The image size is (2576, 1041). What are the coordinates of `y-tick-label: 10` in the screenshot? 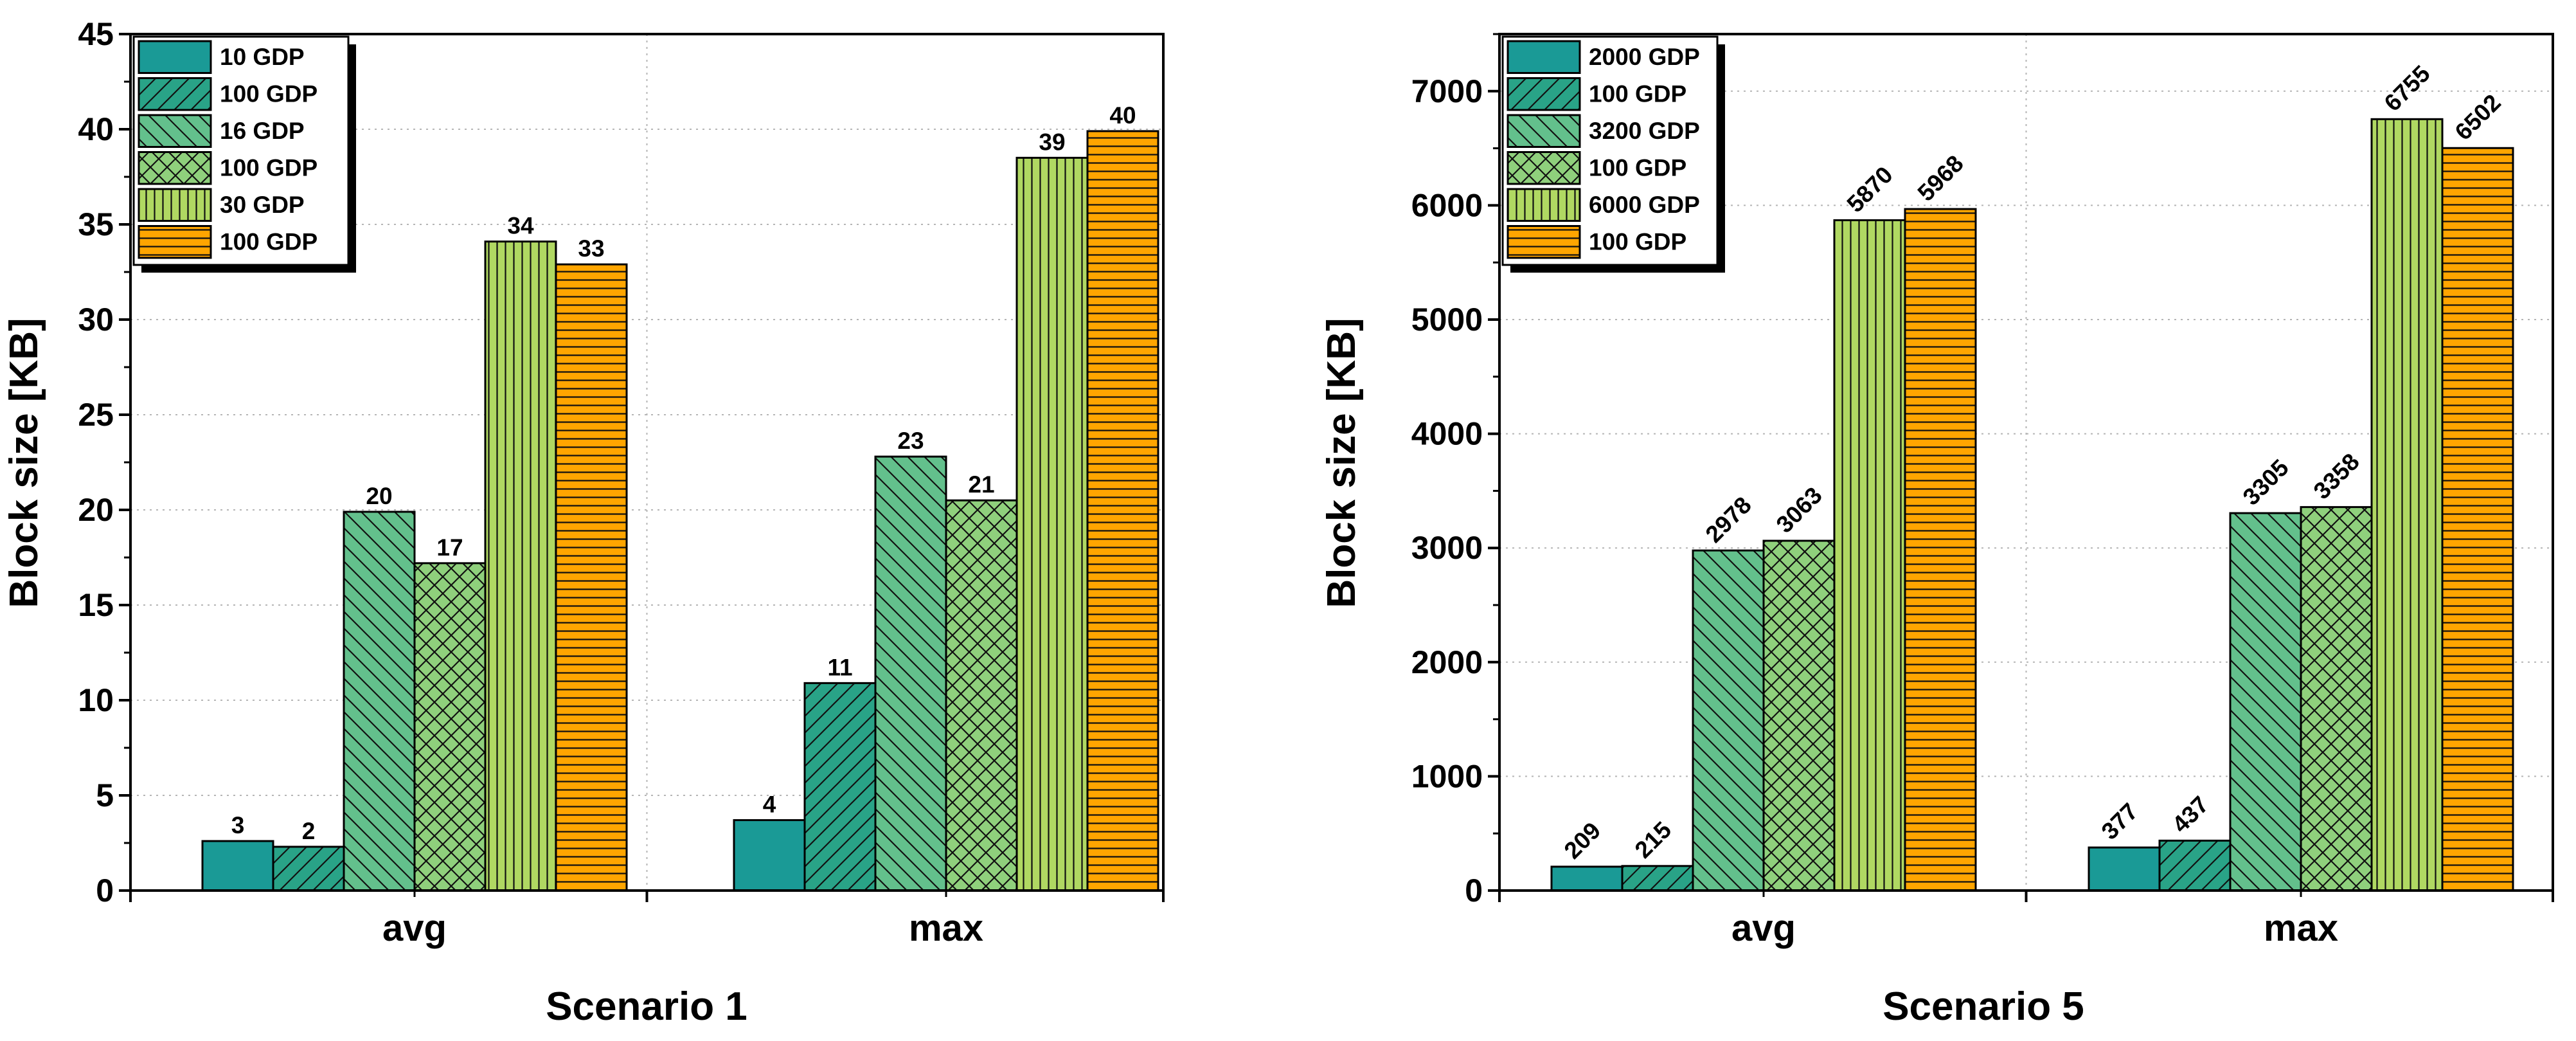 It's located at (96, 700).